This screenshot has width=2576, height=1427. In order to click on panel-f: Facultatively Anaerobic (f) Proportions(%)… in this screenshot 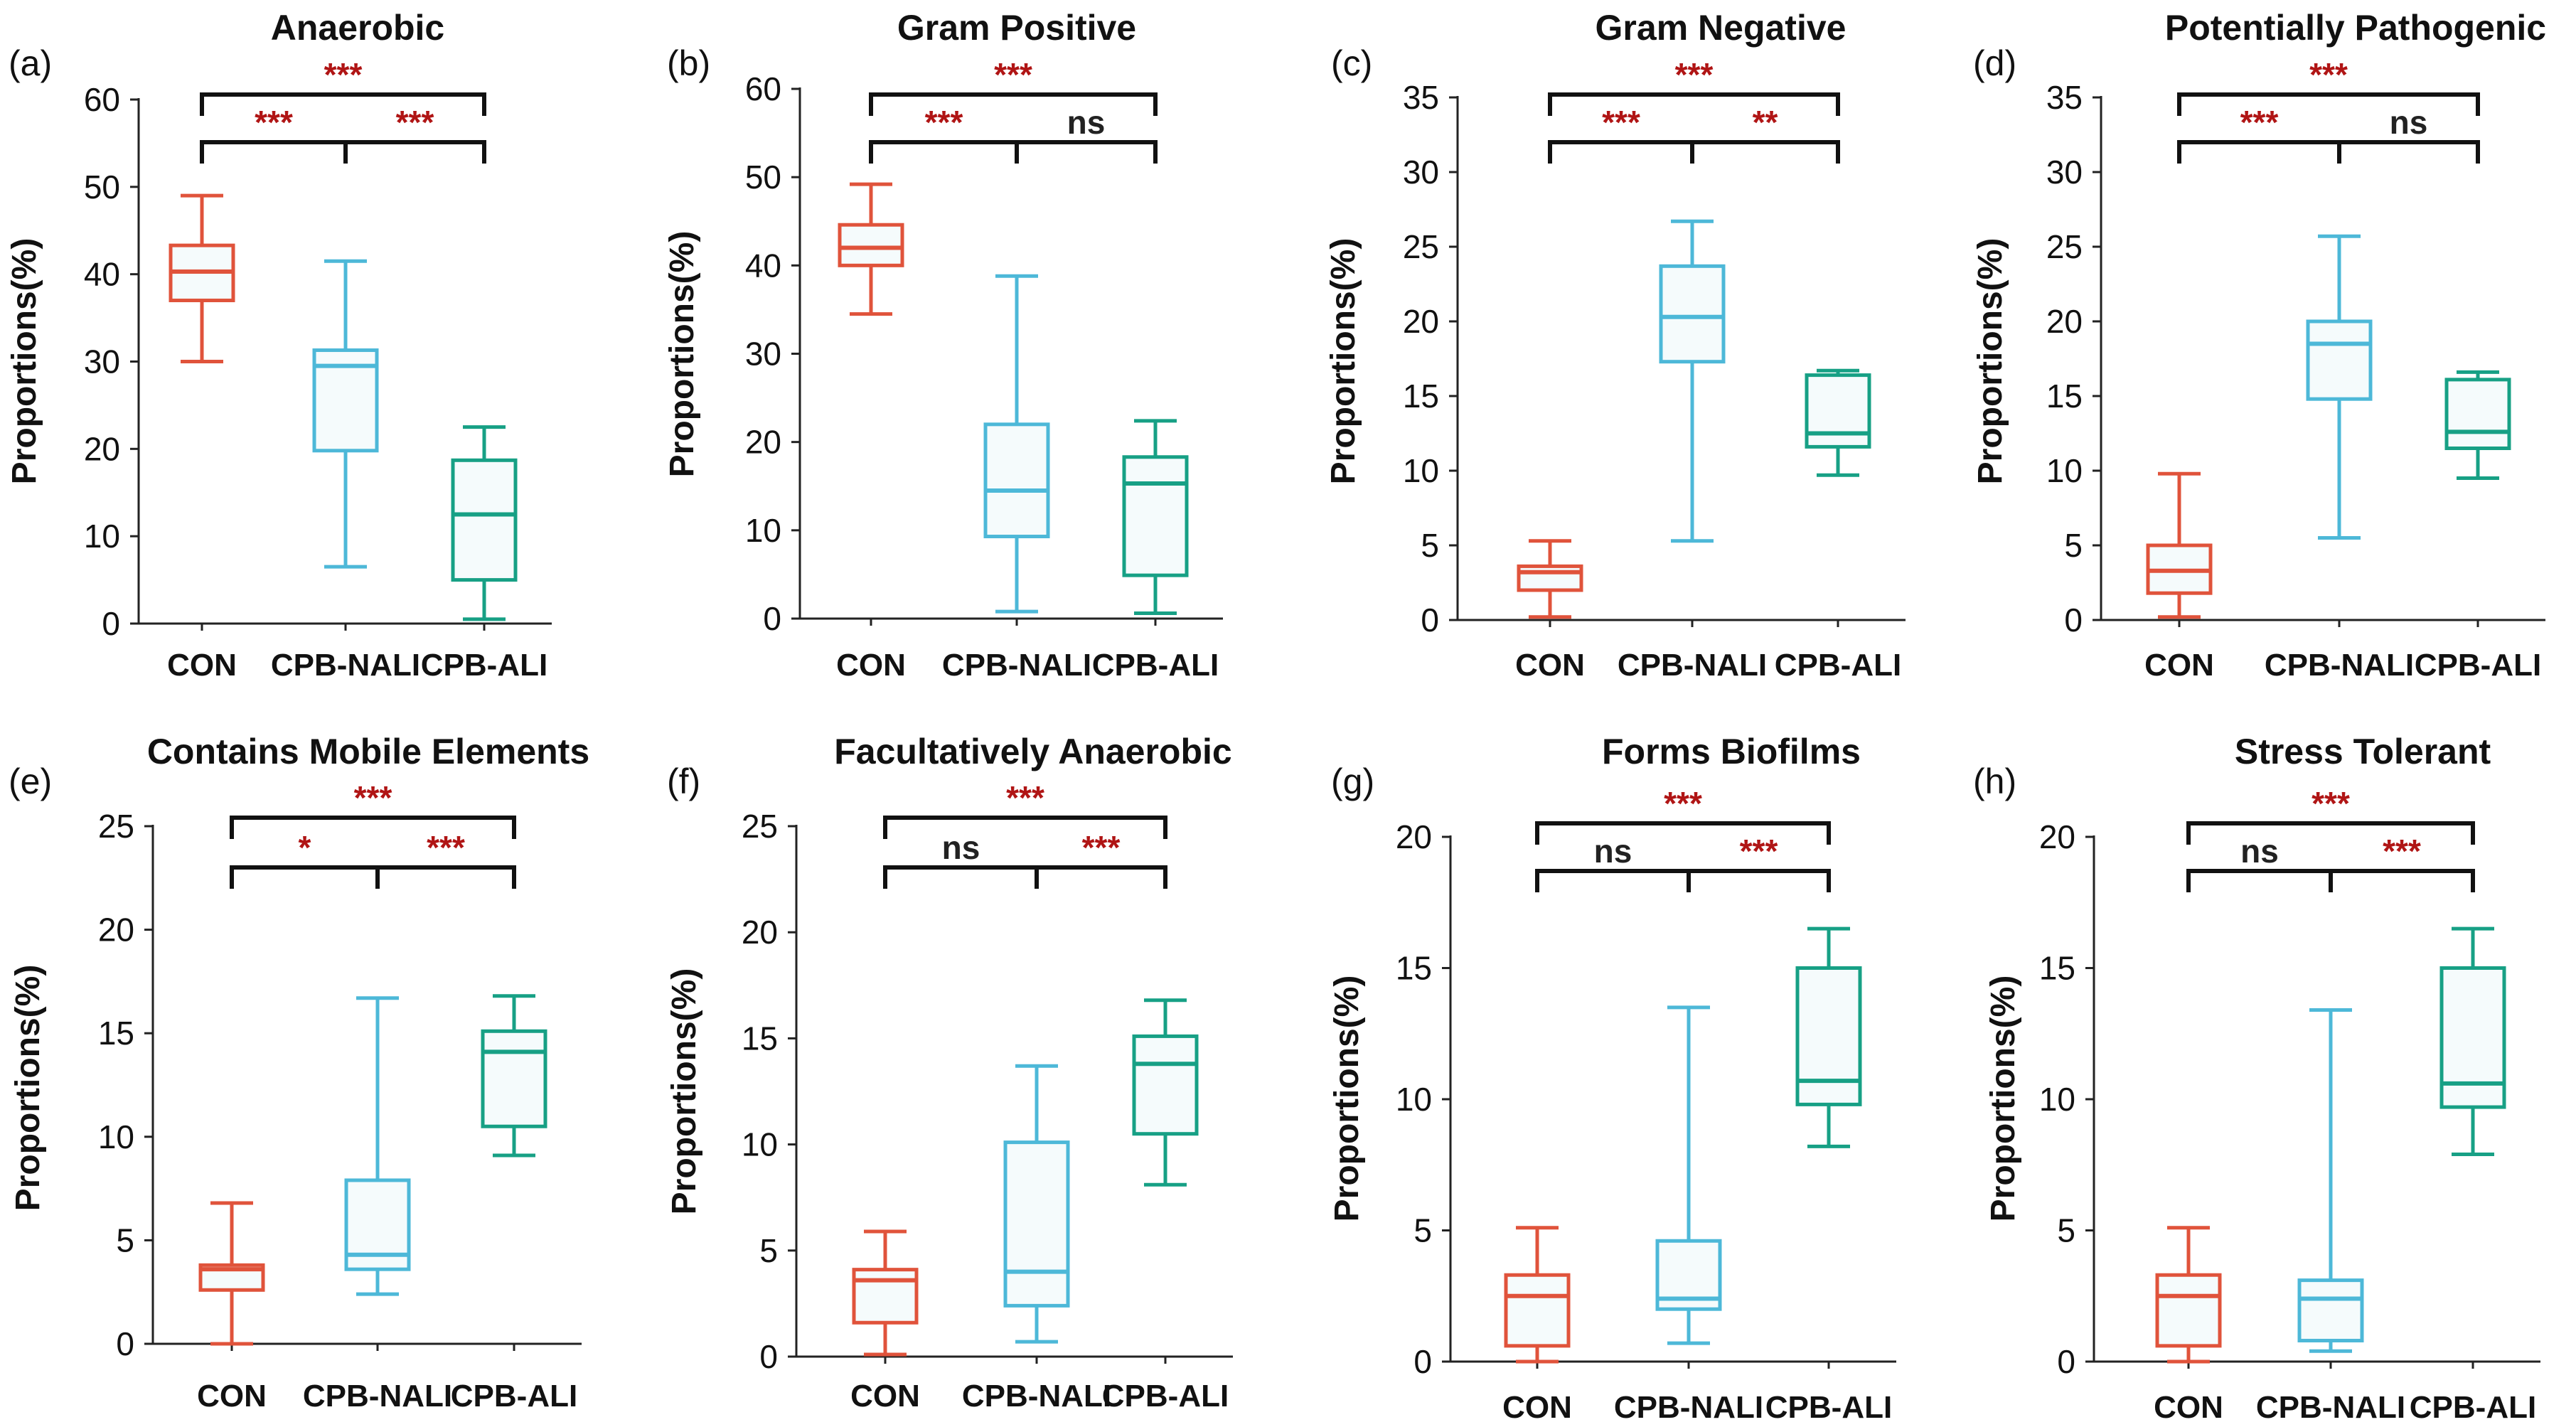, I will do `click(950, 1072)`.